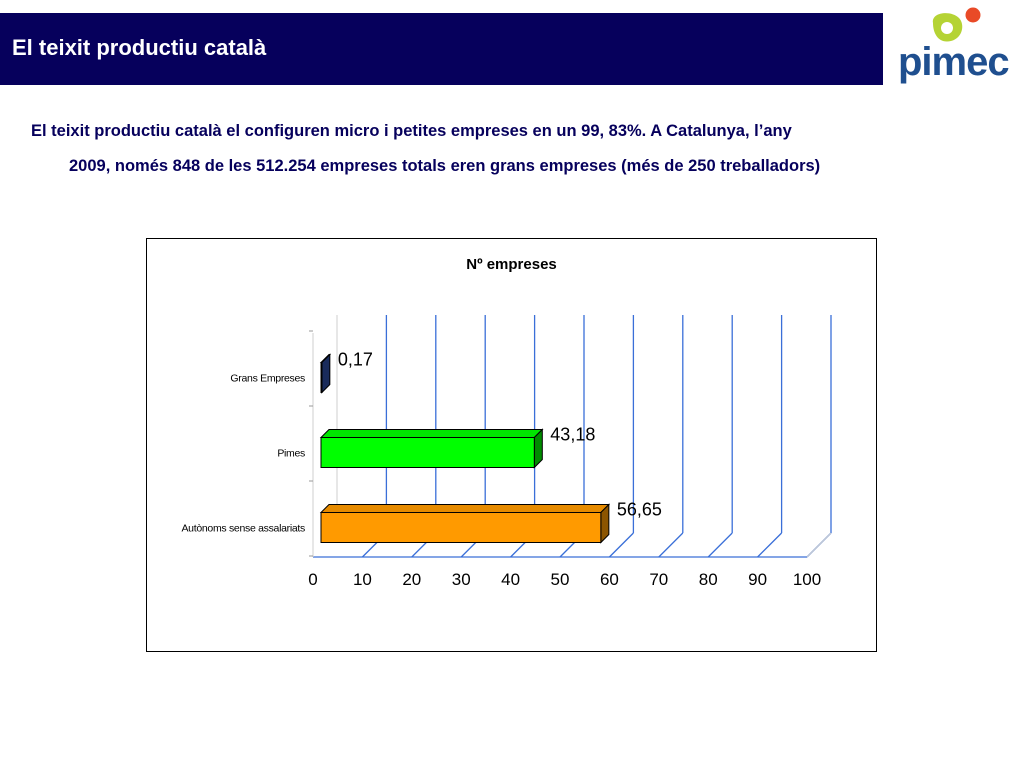 This screenshot has width=1024, height=768. Describe the element at coordinates (267, 379) in the screenshot. I see `category-label: Grans Empreses` at that location.